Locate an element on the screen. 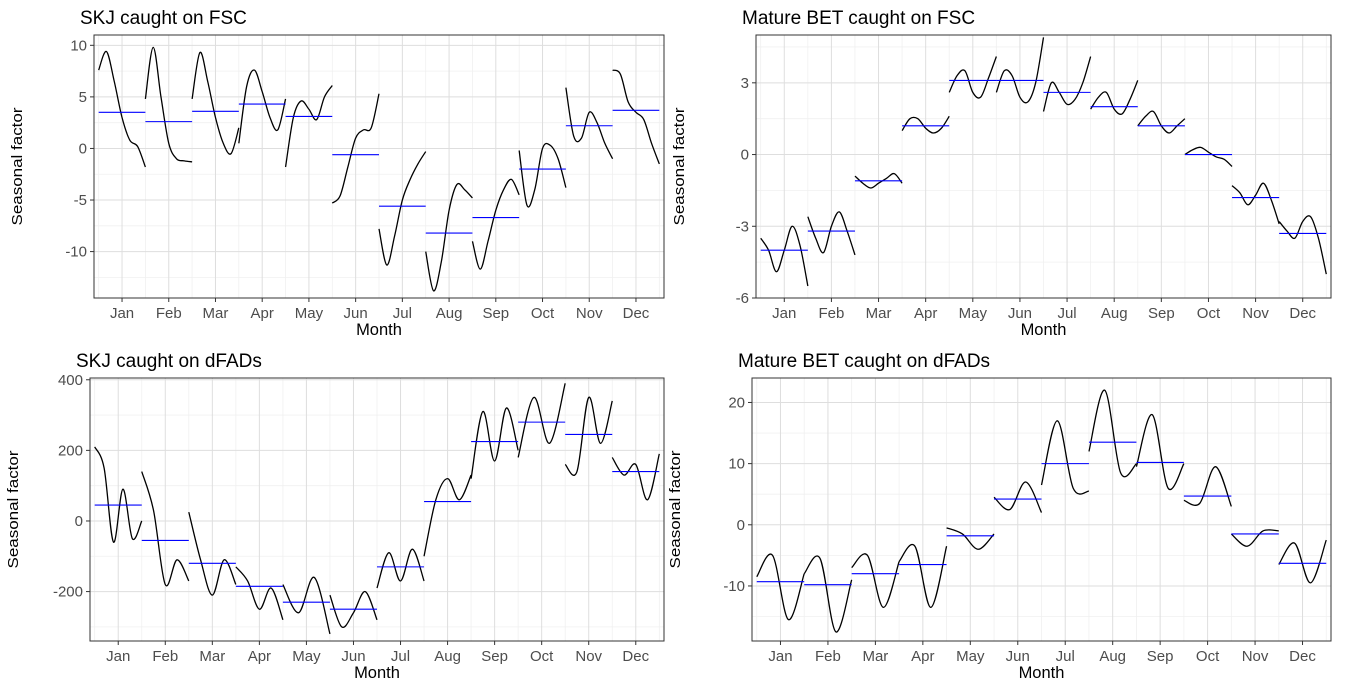 The width and height of the screenshot is (1351, 684). y-tick-label: 5 is located at coordinates (83, 97).